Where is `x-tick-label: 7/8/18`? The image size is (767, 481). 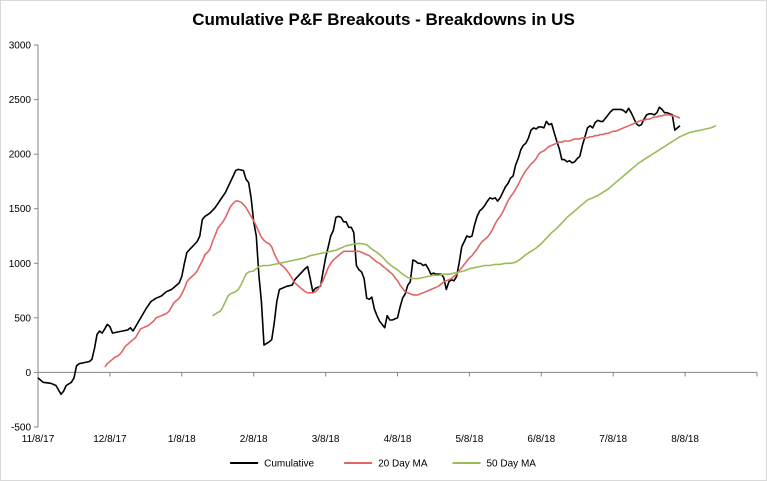 x-tick-label: 7/8/18 is located at coordinates (613, 439).